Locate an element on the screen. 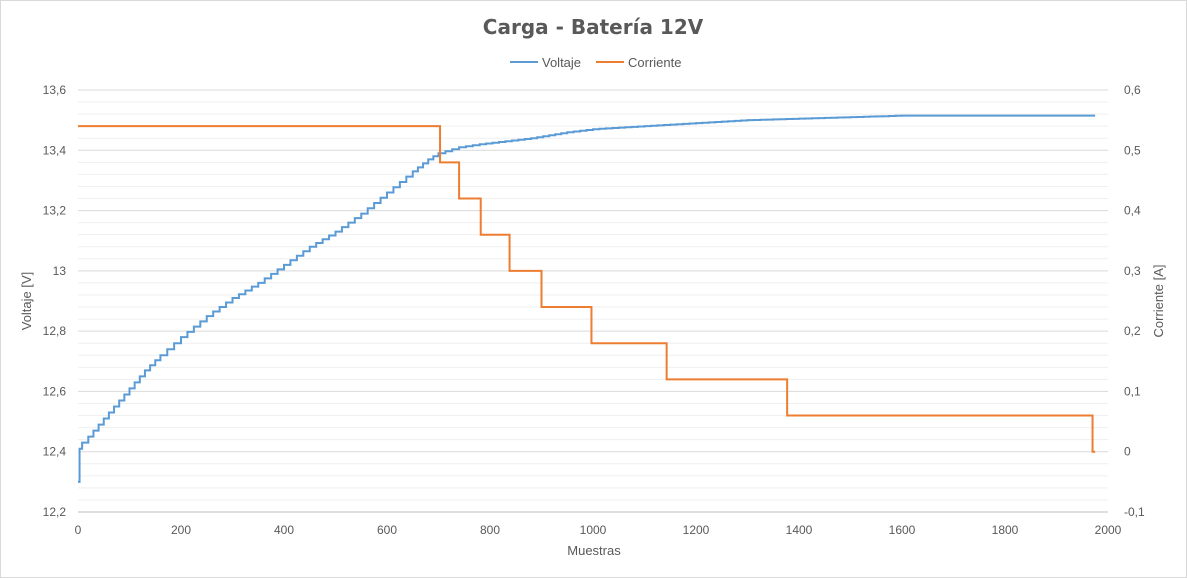 The width and height of the screenshot is (1187, 578). y2-tick-label: -0,1 is located at coordinates (1134, 512).